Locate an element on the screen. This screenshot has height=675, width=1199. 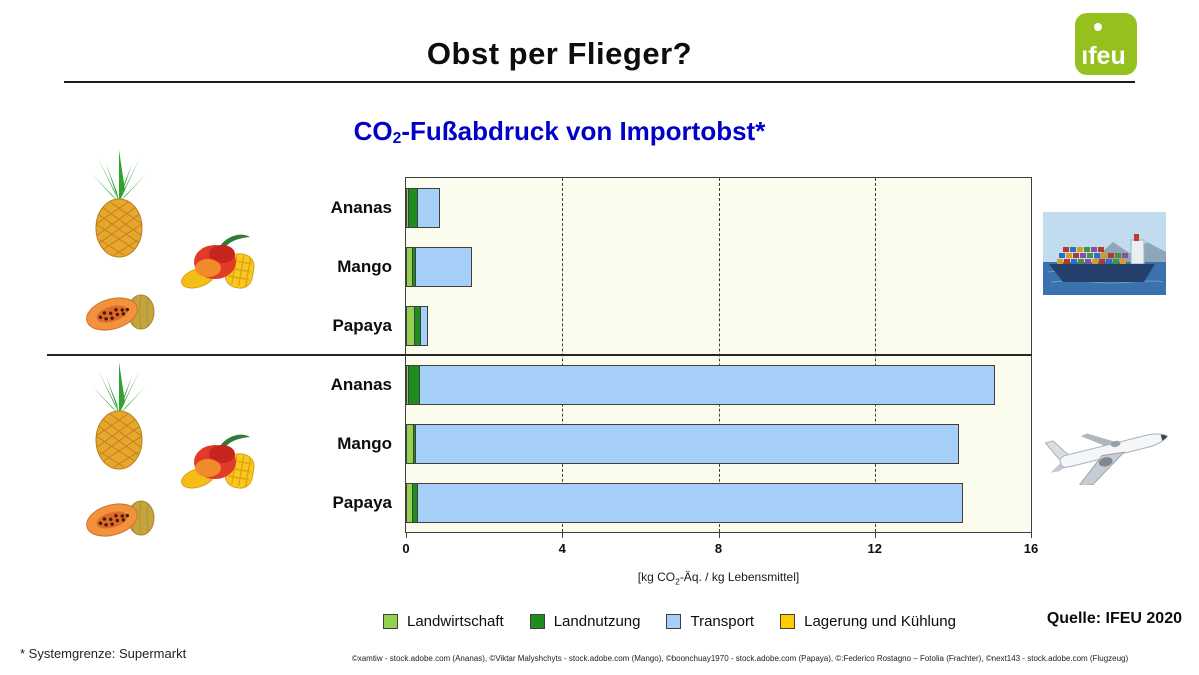
bar-papaya-ship is located at coordinates (417, 325).